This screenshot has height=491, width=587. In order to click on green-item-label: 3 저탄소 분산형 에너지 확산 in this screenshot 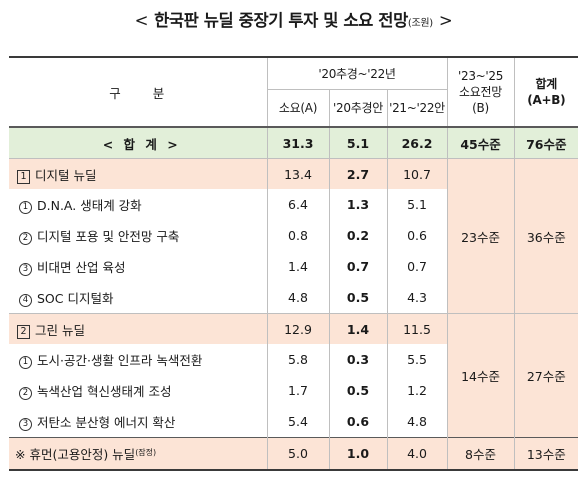, I will do `click(138, 422)`.